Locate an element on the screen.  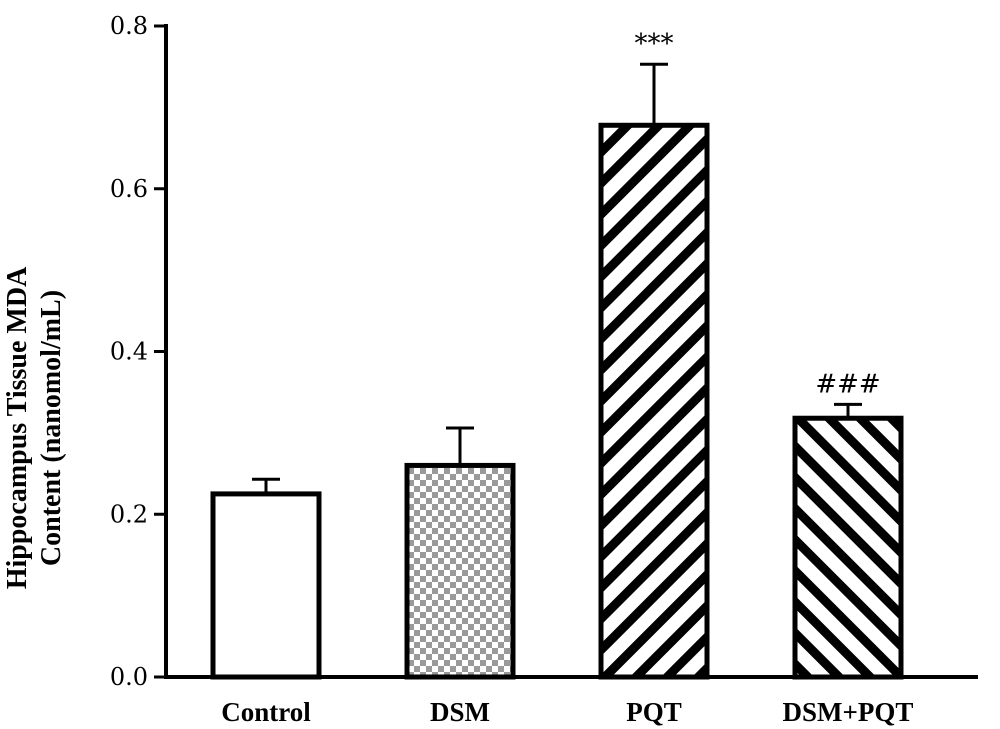
y-tick-label: 0.2 is located at coordinates (129, 514).